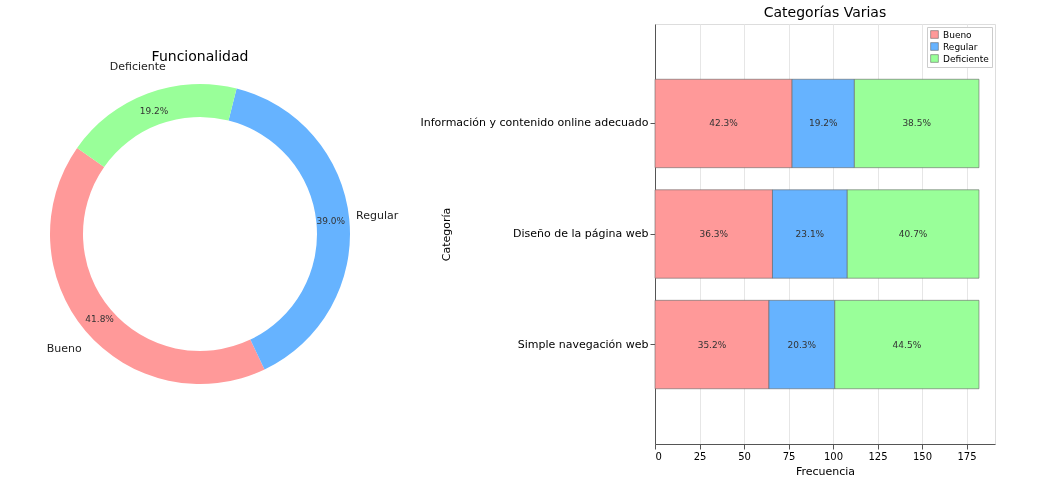  Describe the element at coordinates (583, 344) in the screenshot. I see `y-tick-label: Simple navegación web` at that location.